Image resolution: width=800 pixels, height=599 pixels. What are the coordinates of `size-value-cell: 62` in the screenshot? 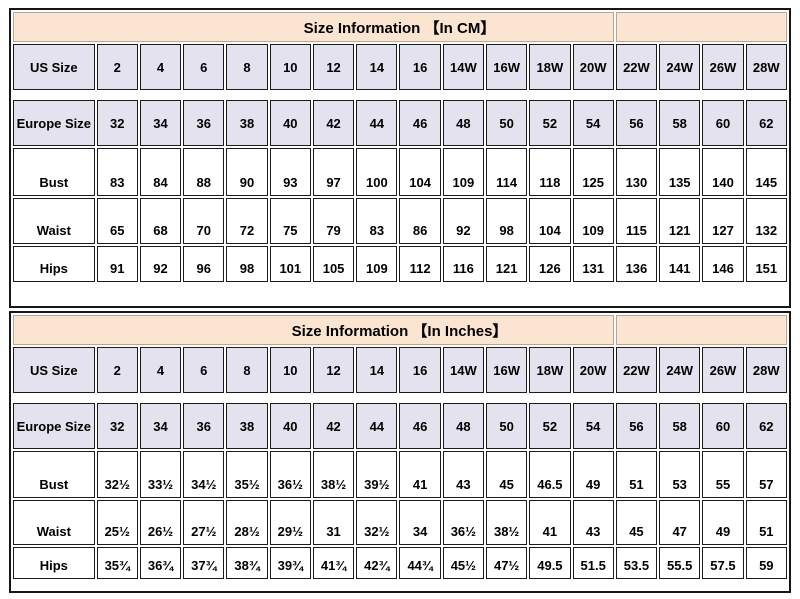 It's located at (766, 123).